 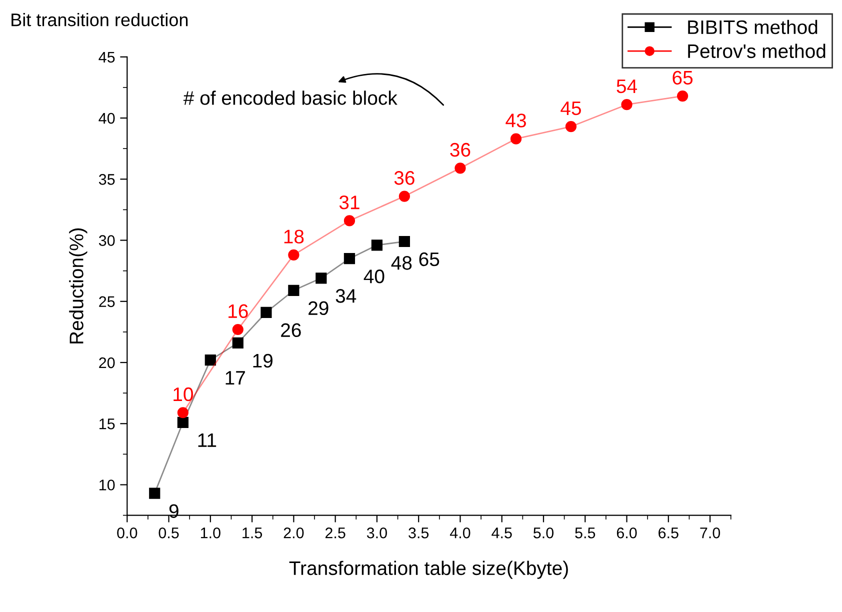 I want to click on annotation: 26, so click(x=291, y=330).